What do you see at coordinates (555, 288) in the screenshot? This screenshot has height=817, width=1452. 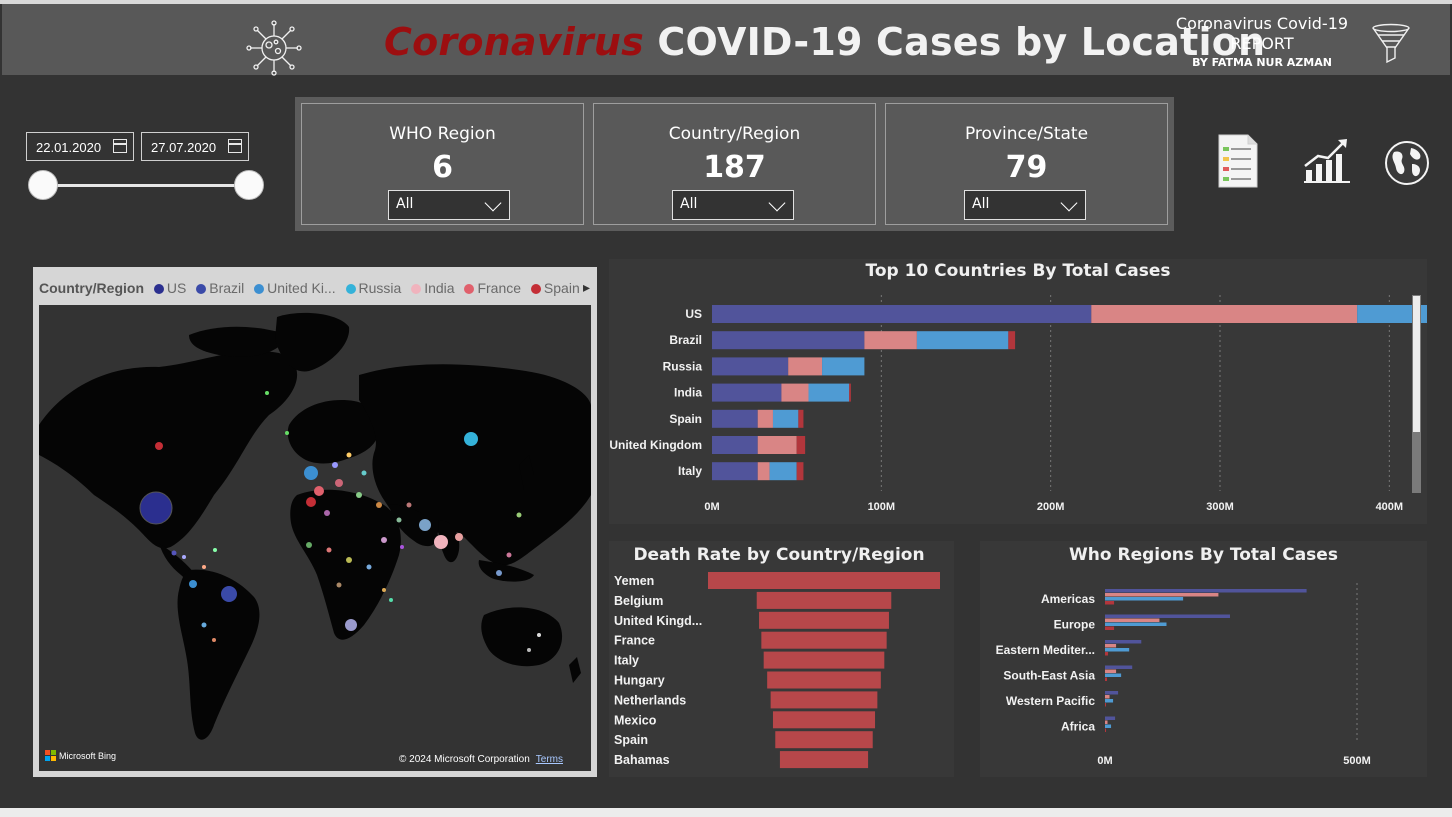 I see `legend-item-spain: Spain` at bounding box center [555, 288].